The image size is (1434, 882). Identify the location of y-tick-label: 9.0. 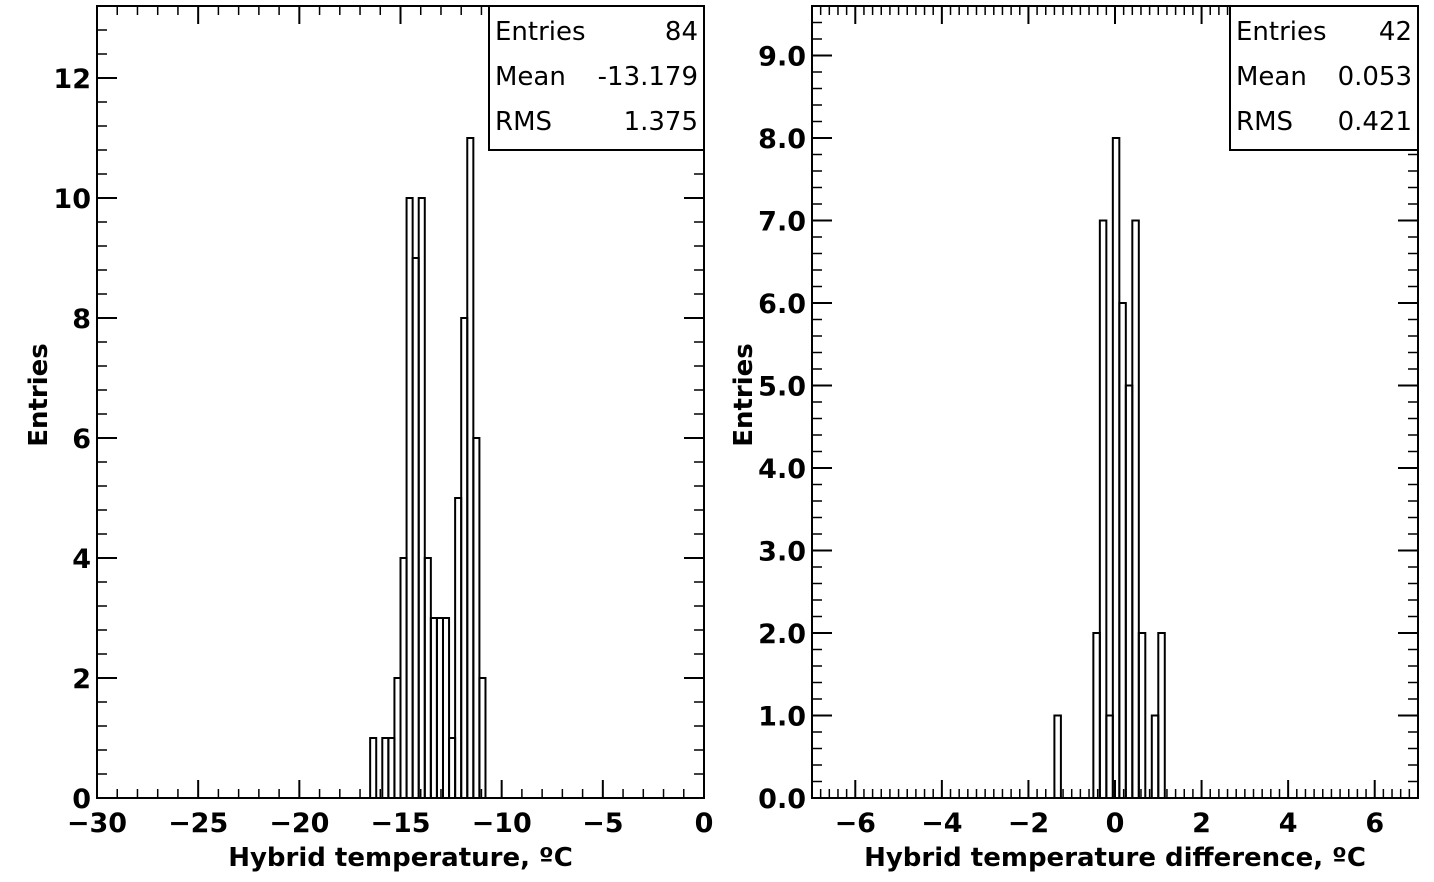
(782, 57).